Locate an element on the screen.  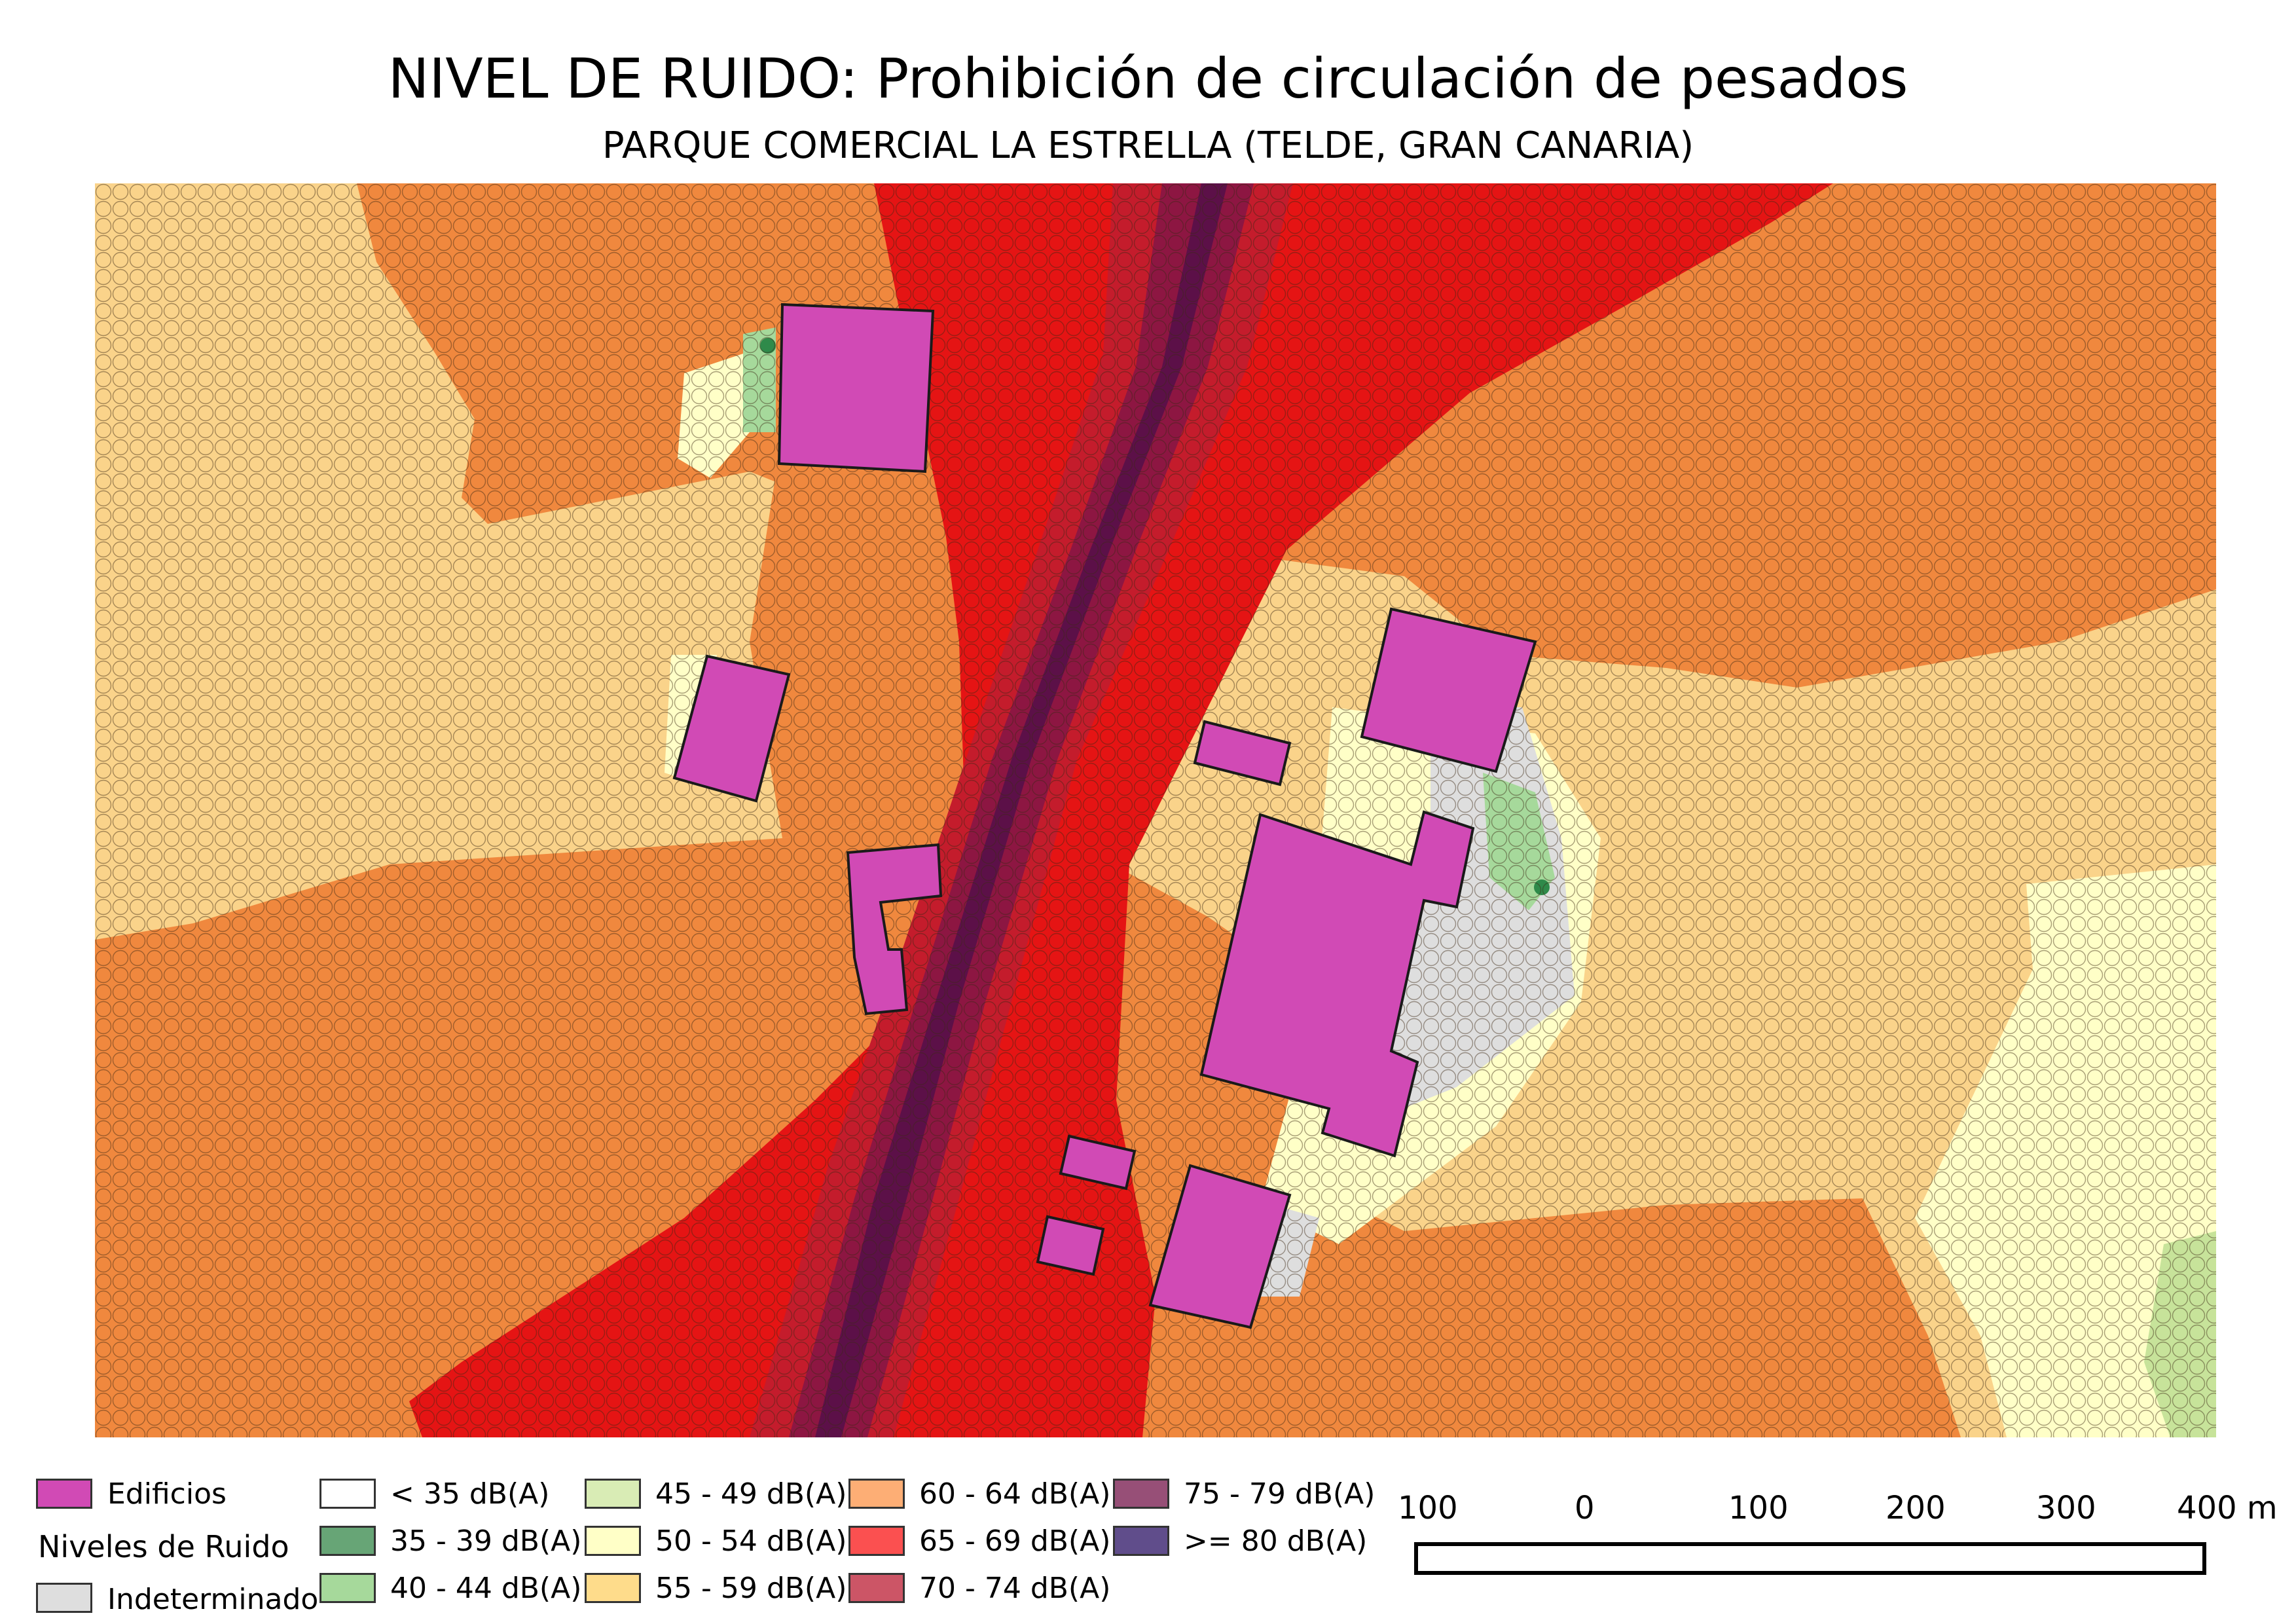
legend-label: 55 - 59 dB(A) is located at coordinates (751, 1588).